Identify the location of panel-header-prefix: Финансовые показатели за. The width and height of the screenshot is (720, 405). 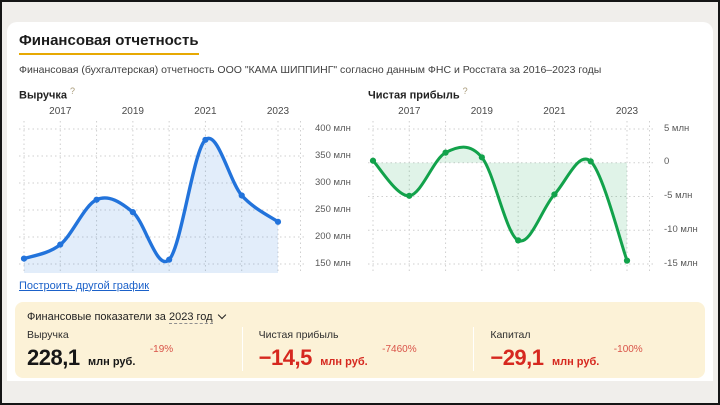
(96, 317).